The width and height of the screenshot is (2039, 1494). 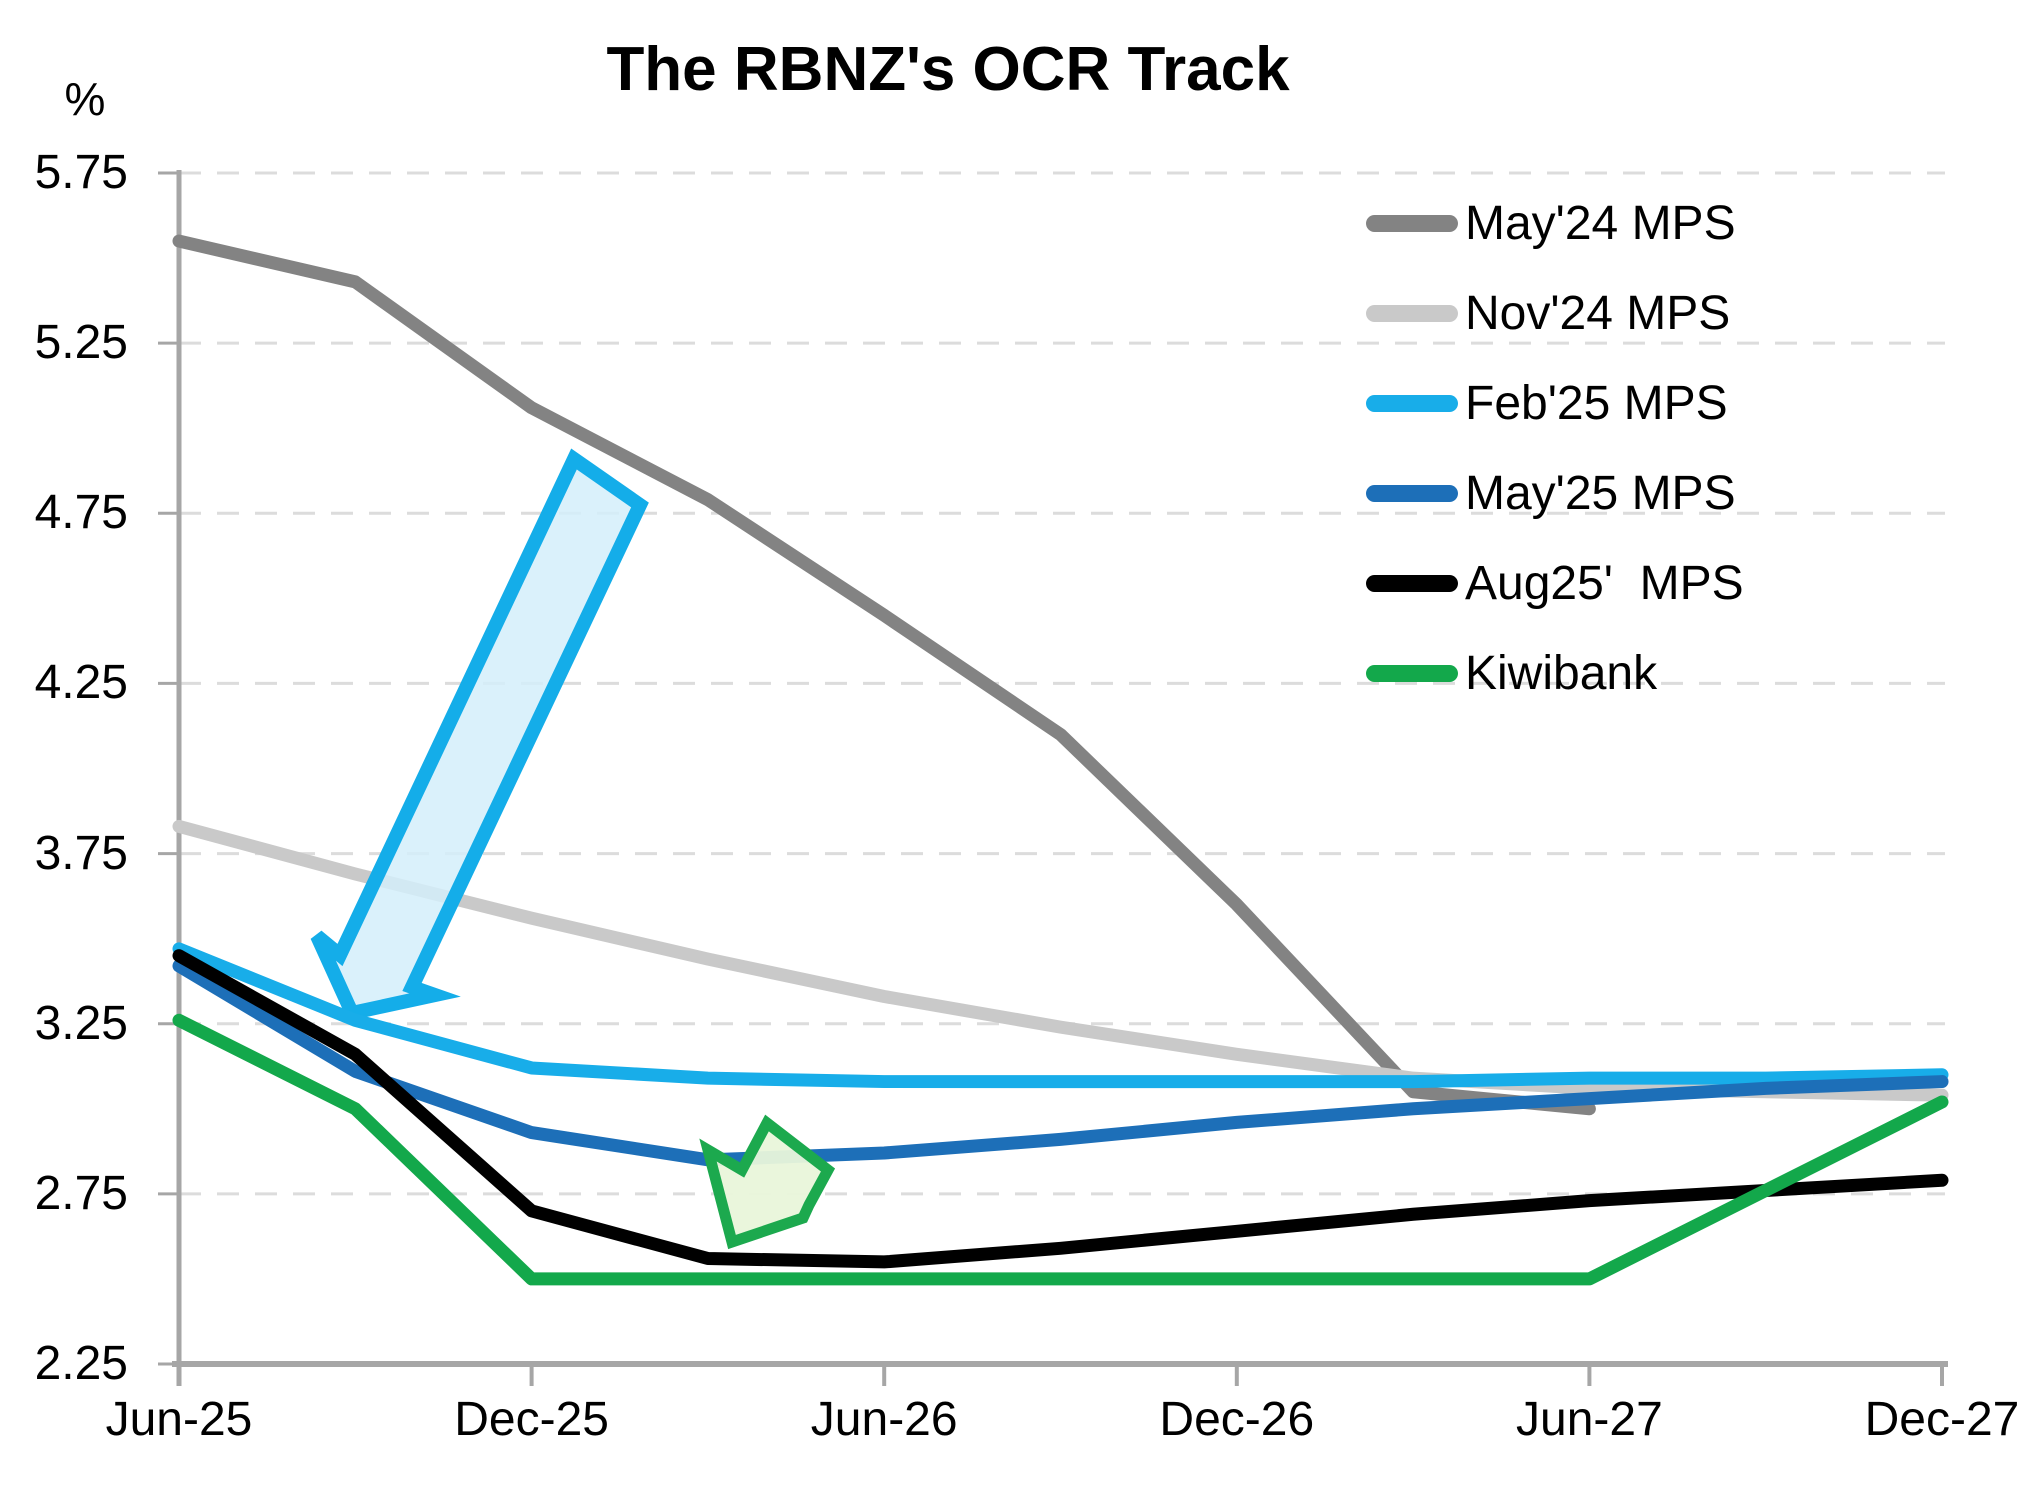 I want to click on y-axis-unit-label: %, so click(x=85, y=99).